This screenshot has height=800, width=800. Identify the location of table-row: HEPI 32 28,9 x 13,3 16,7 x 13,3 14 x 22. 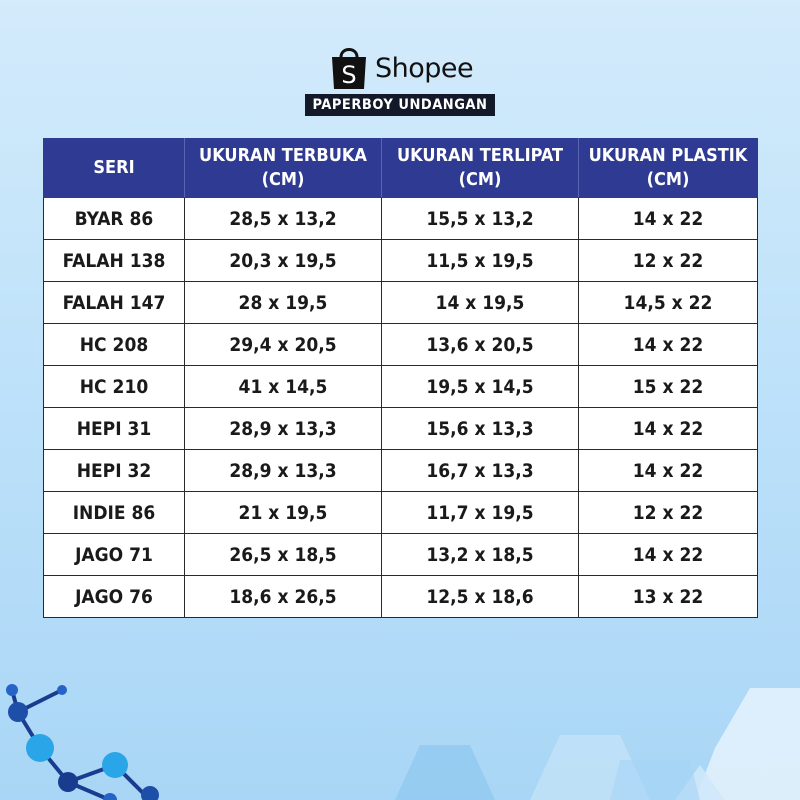
(400, 470).